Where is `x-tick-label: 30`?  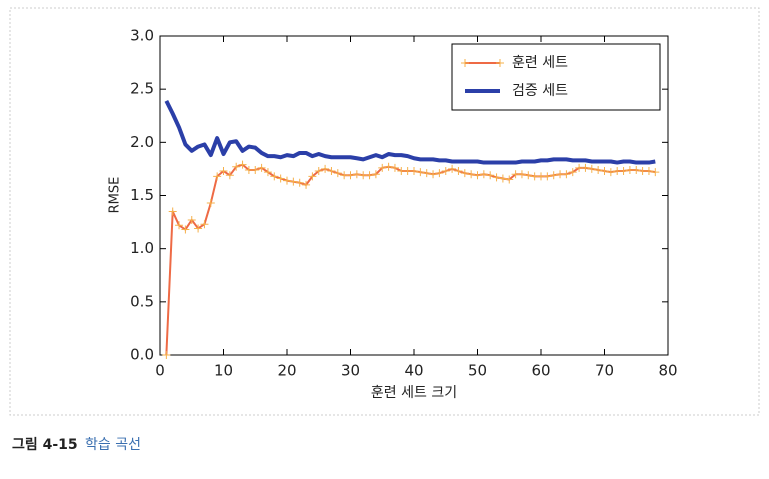 x-tick-label: 30 is located at coordinates (350, 371).